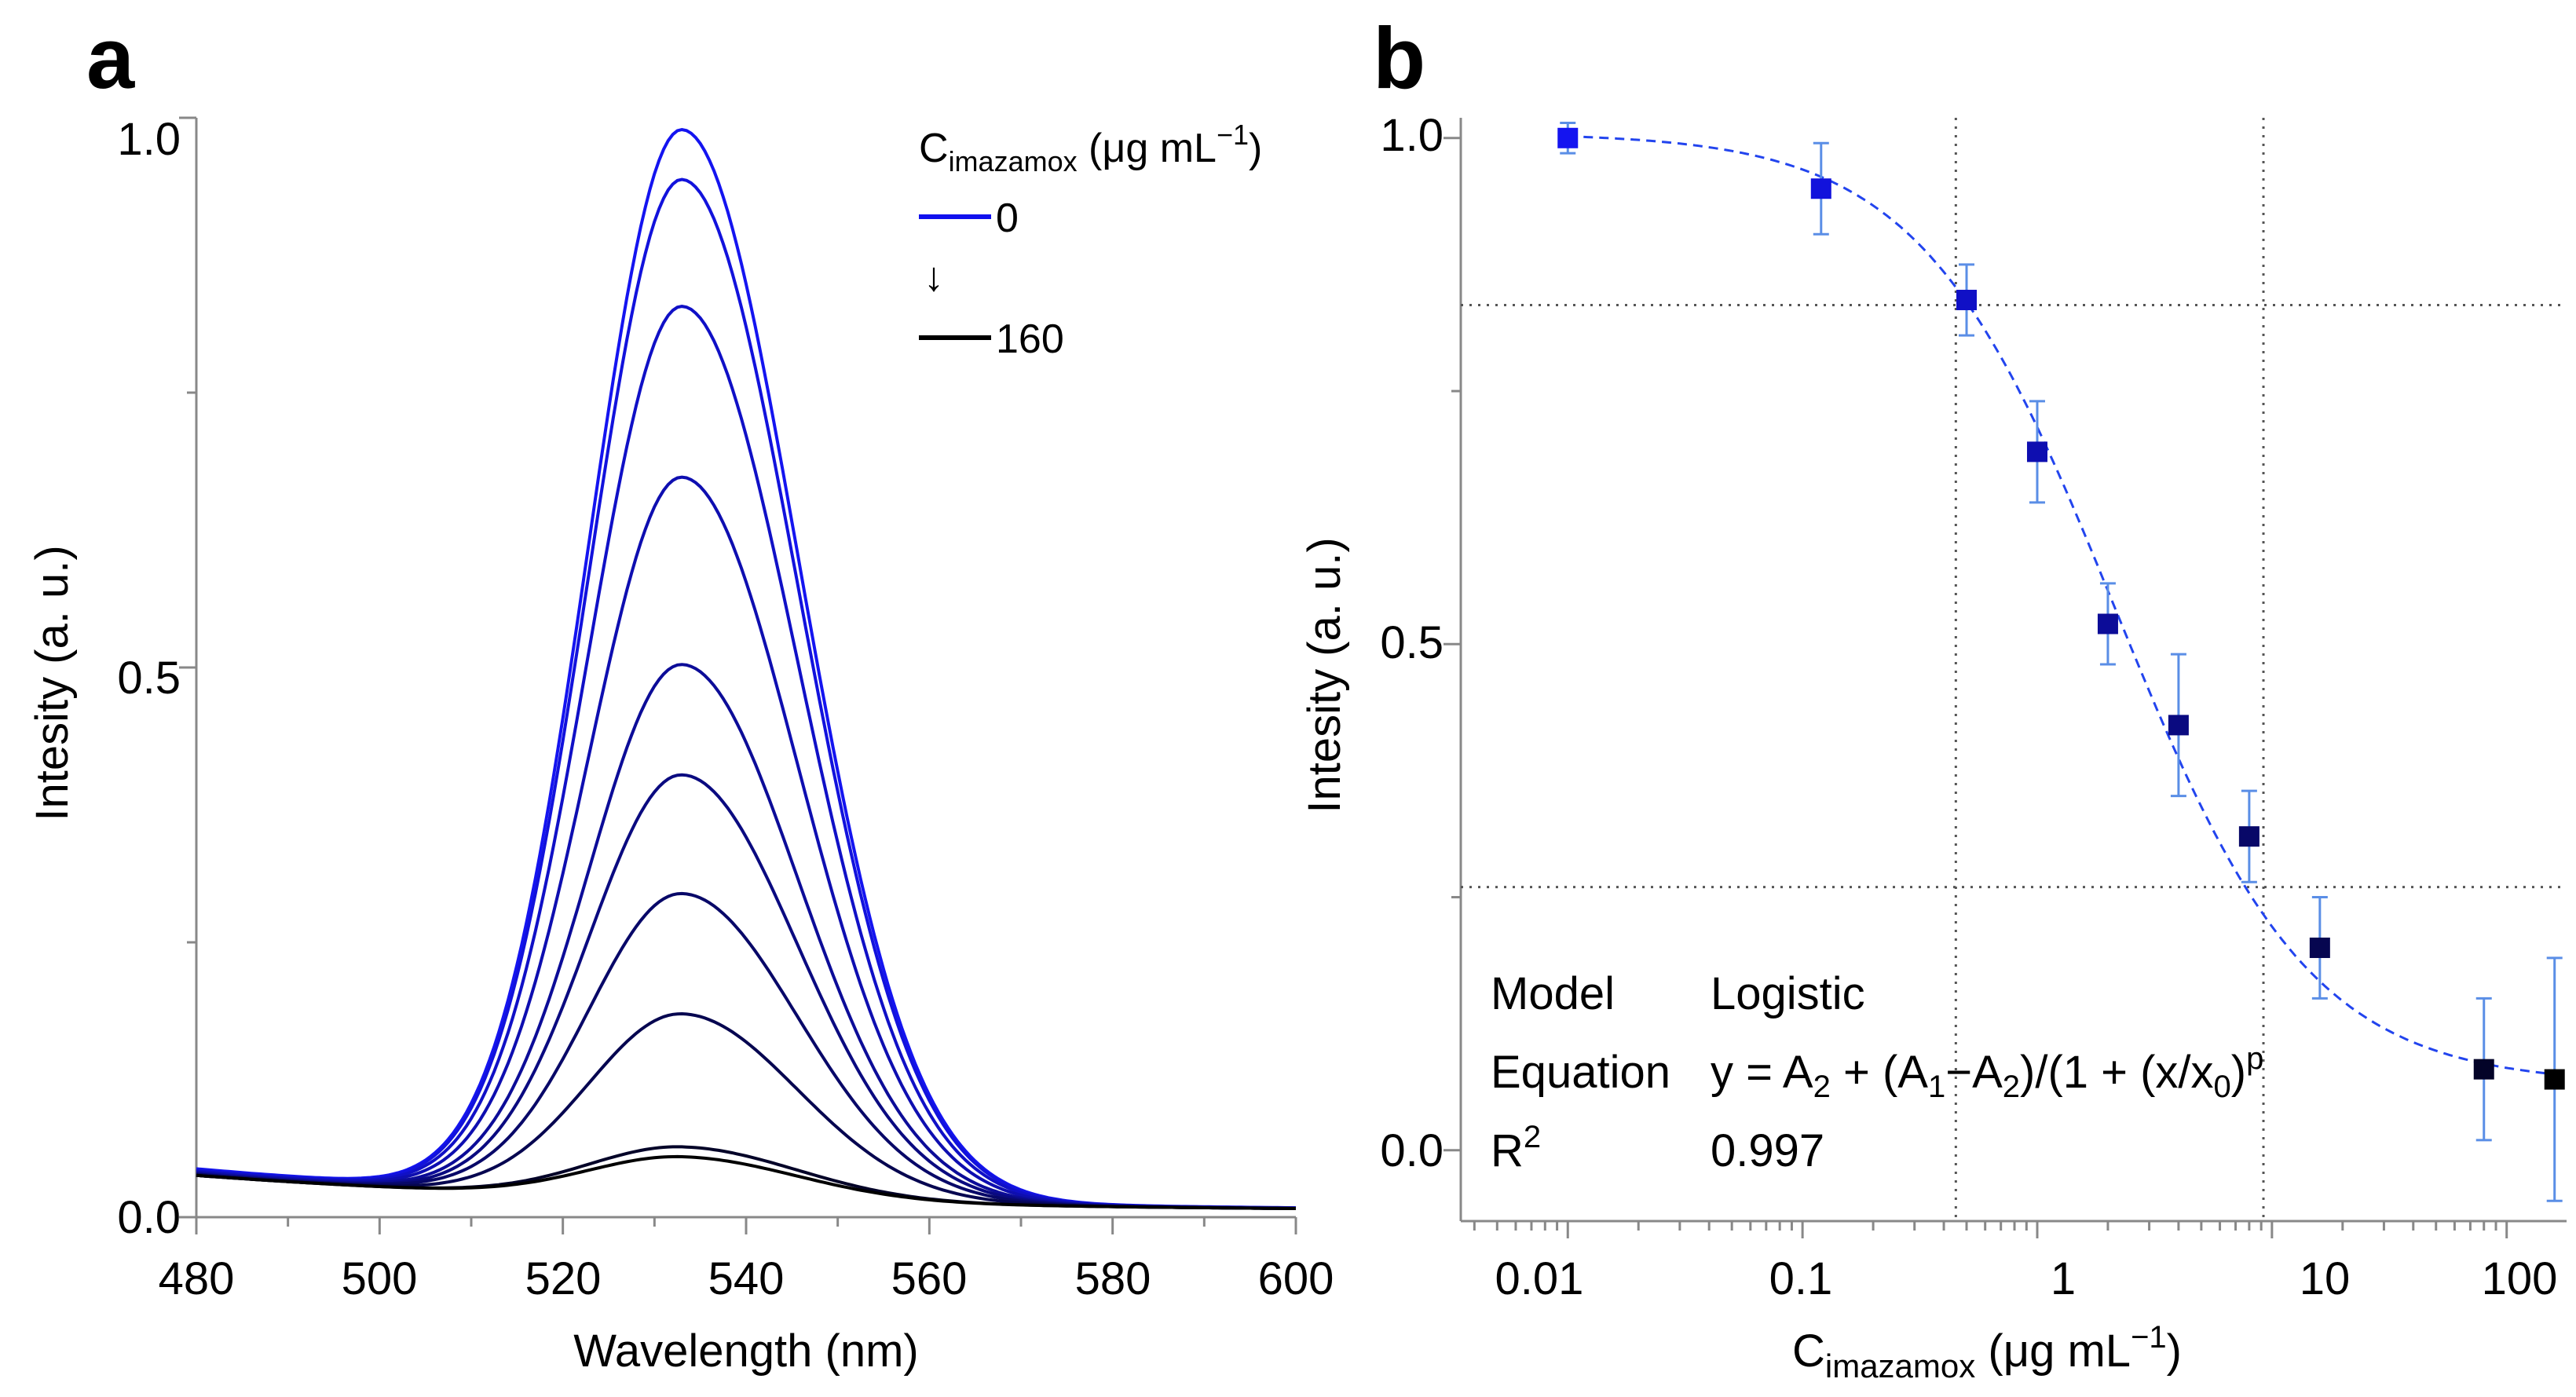 The image size is (2576, 1397). What do you see at coordinates (1090, 240) in the screenshot?
I see `chart-a-legend: Cimazamox (μg mL−1) 0 ↓ 160` at bounding box center [1090, 240].